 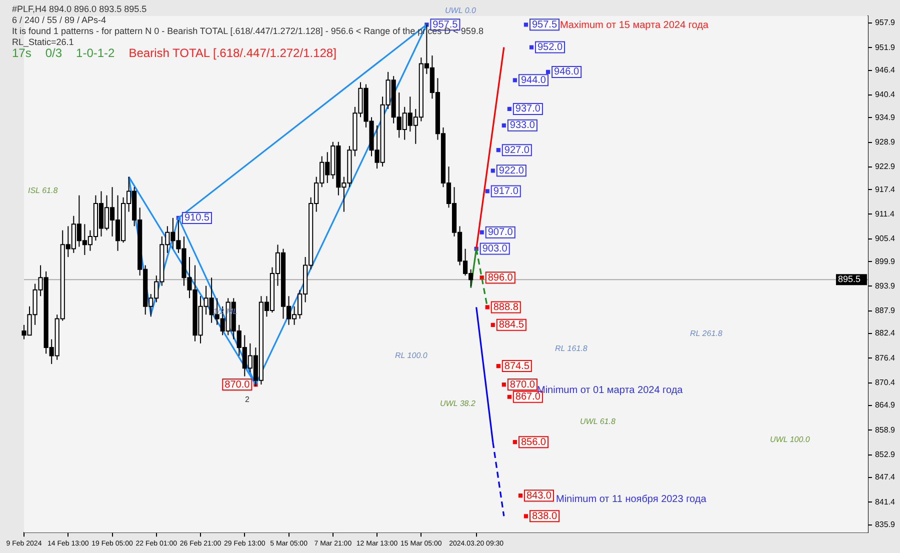 I want to click on y-tick-label: 946.4, so click(x=885, y=69).